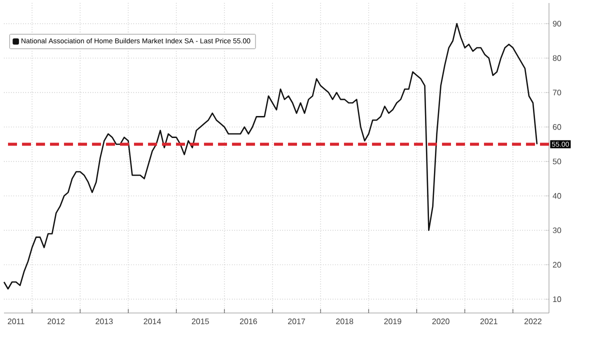  I want to click on x-tick-label: 2022, so click(533, 321).